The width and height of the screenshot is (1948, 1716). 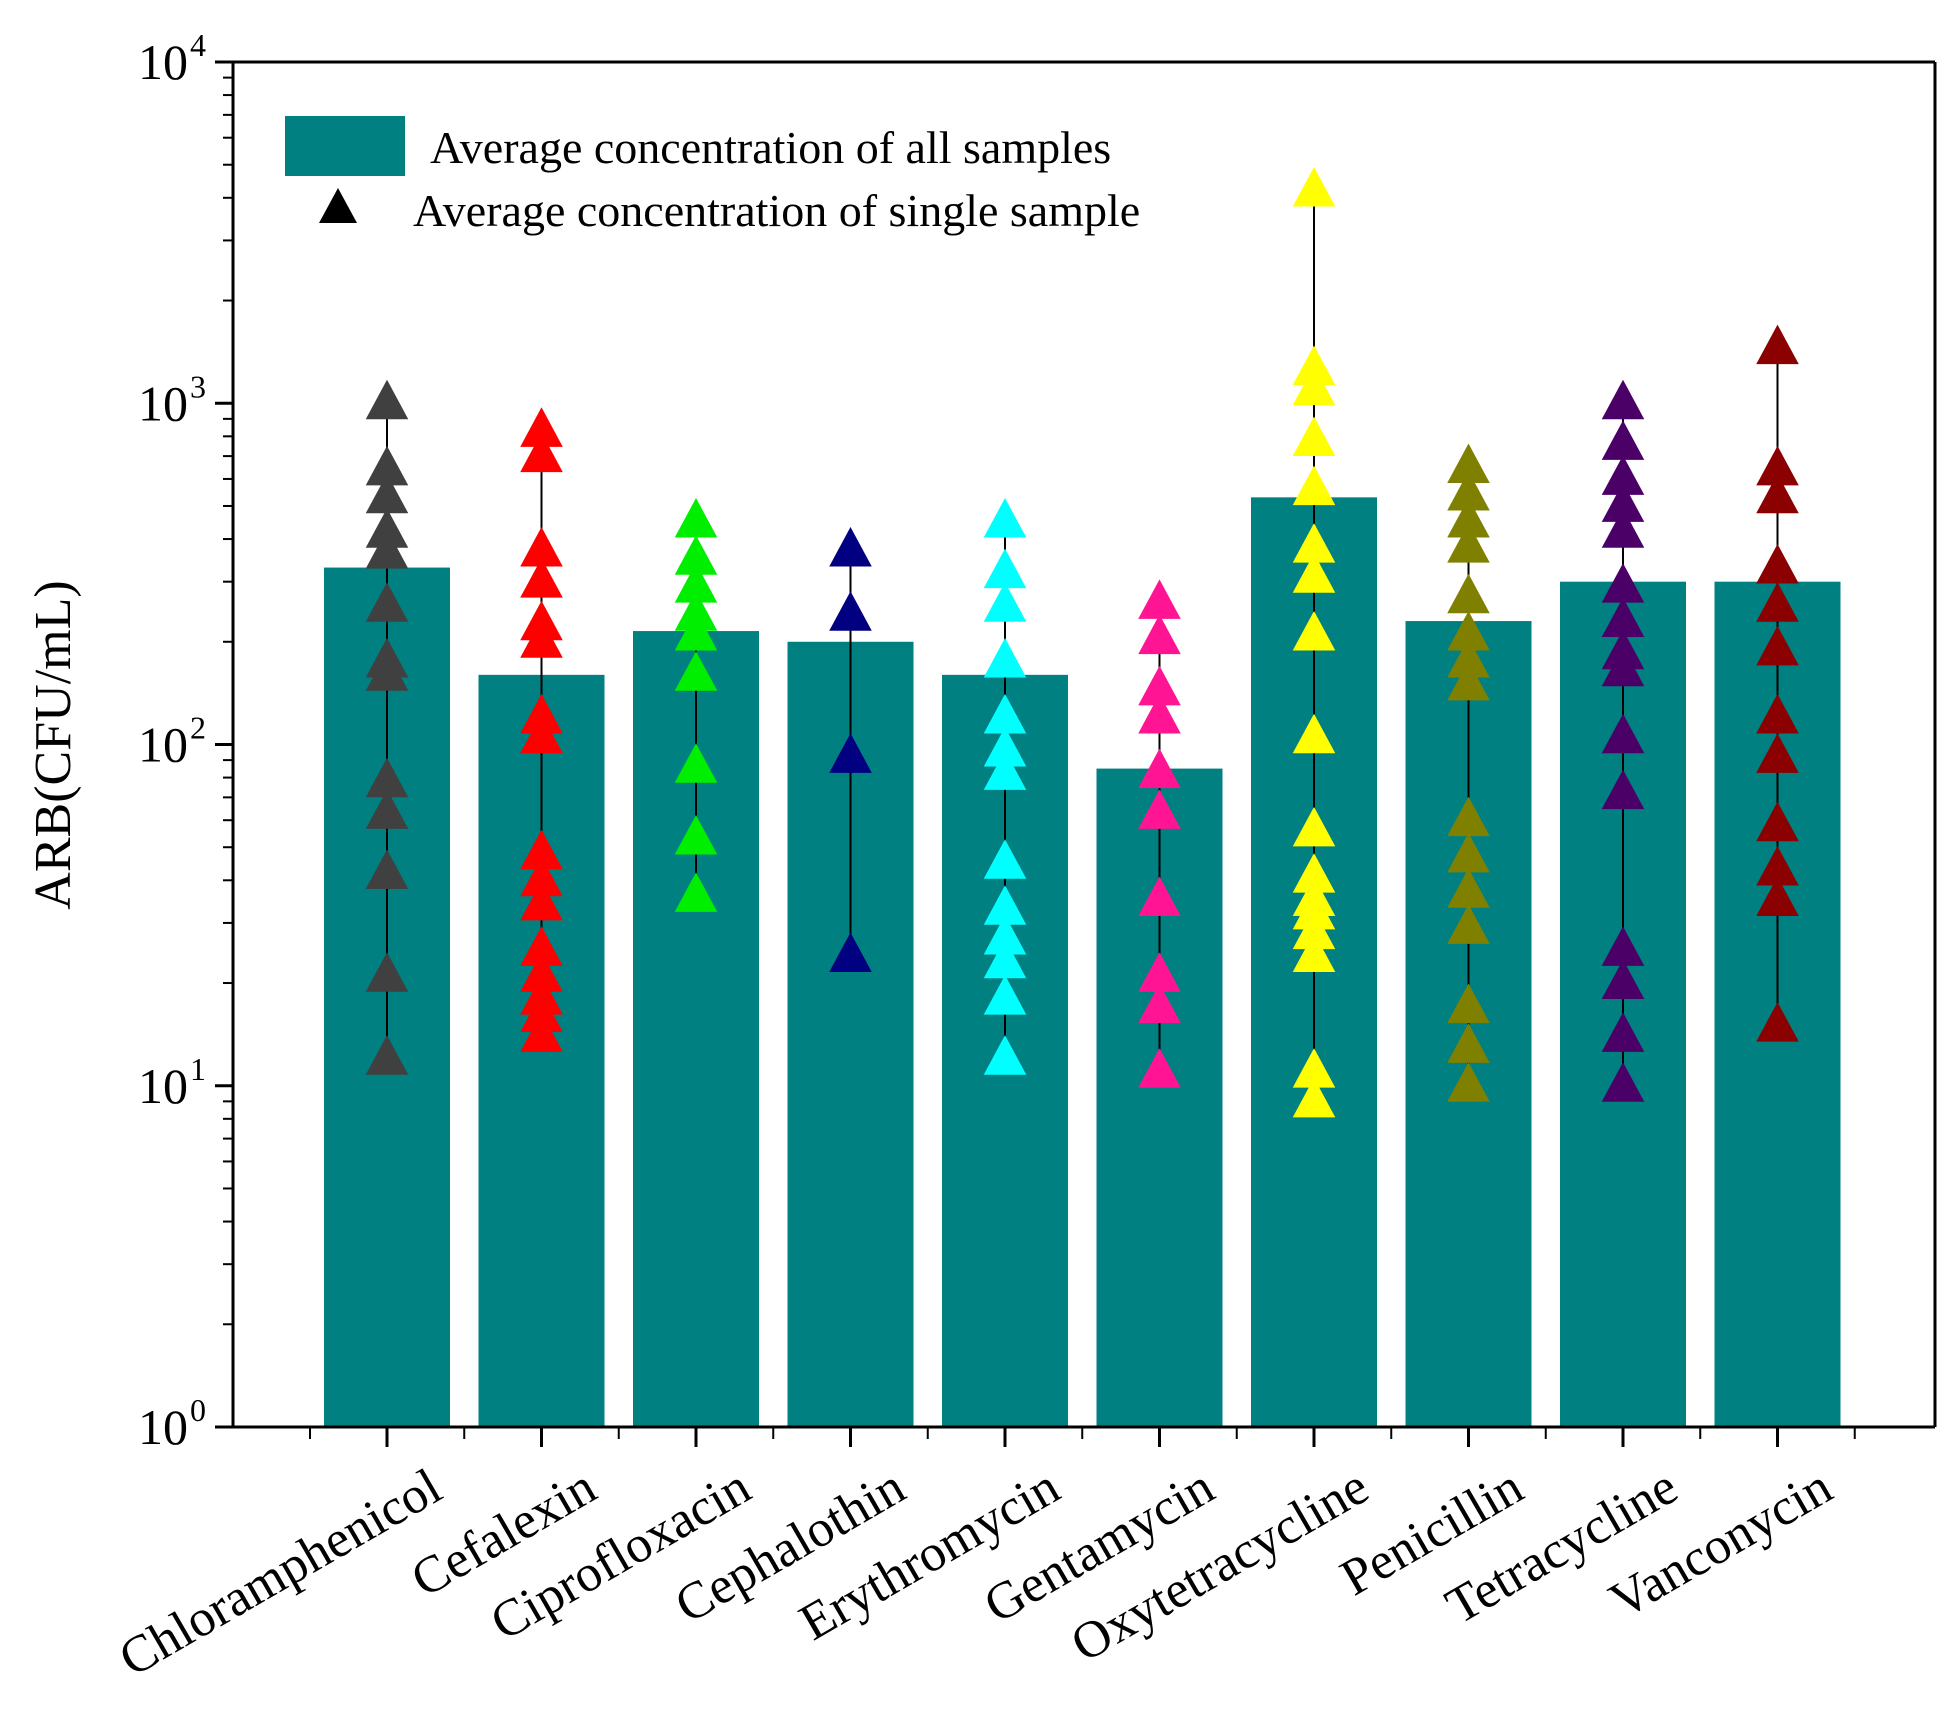 I want to click on legend-bar-swatch, so click(x=345, y=146).